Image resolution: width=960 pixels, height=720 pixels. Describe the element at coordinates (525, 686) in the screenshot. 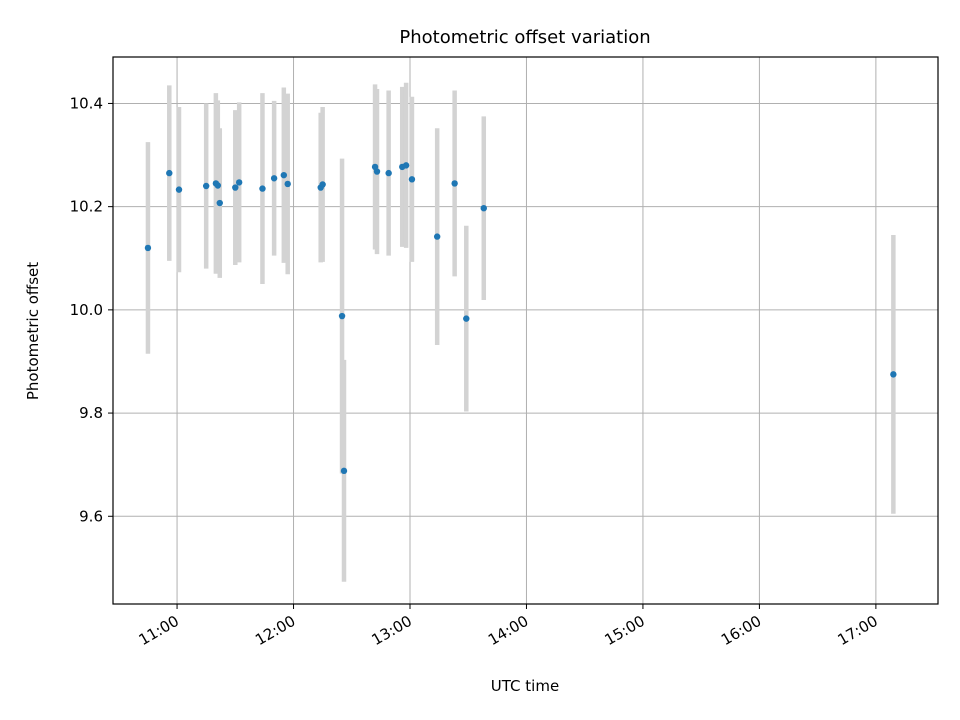

I see `x-axis-title: UTC time` at that location.